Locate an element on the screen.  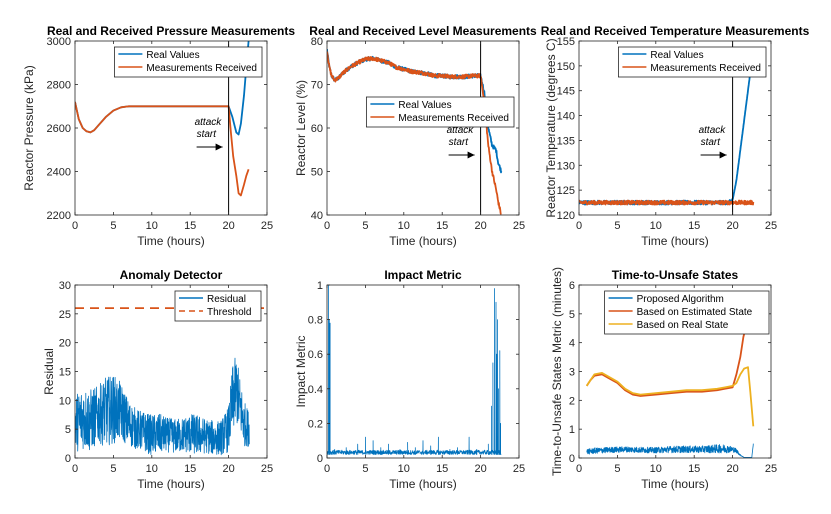
legend: Residual Threshold is located at coordinates (218, 306).